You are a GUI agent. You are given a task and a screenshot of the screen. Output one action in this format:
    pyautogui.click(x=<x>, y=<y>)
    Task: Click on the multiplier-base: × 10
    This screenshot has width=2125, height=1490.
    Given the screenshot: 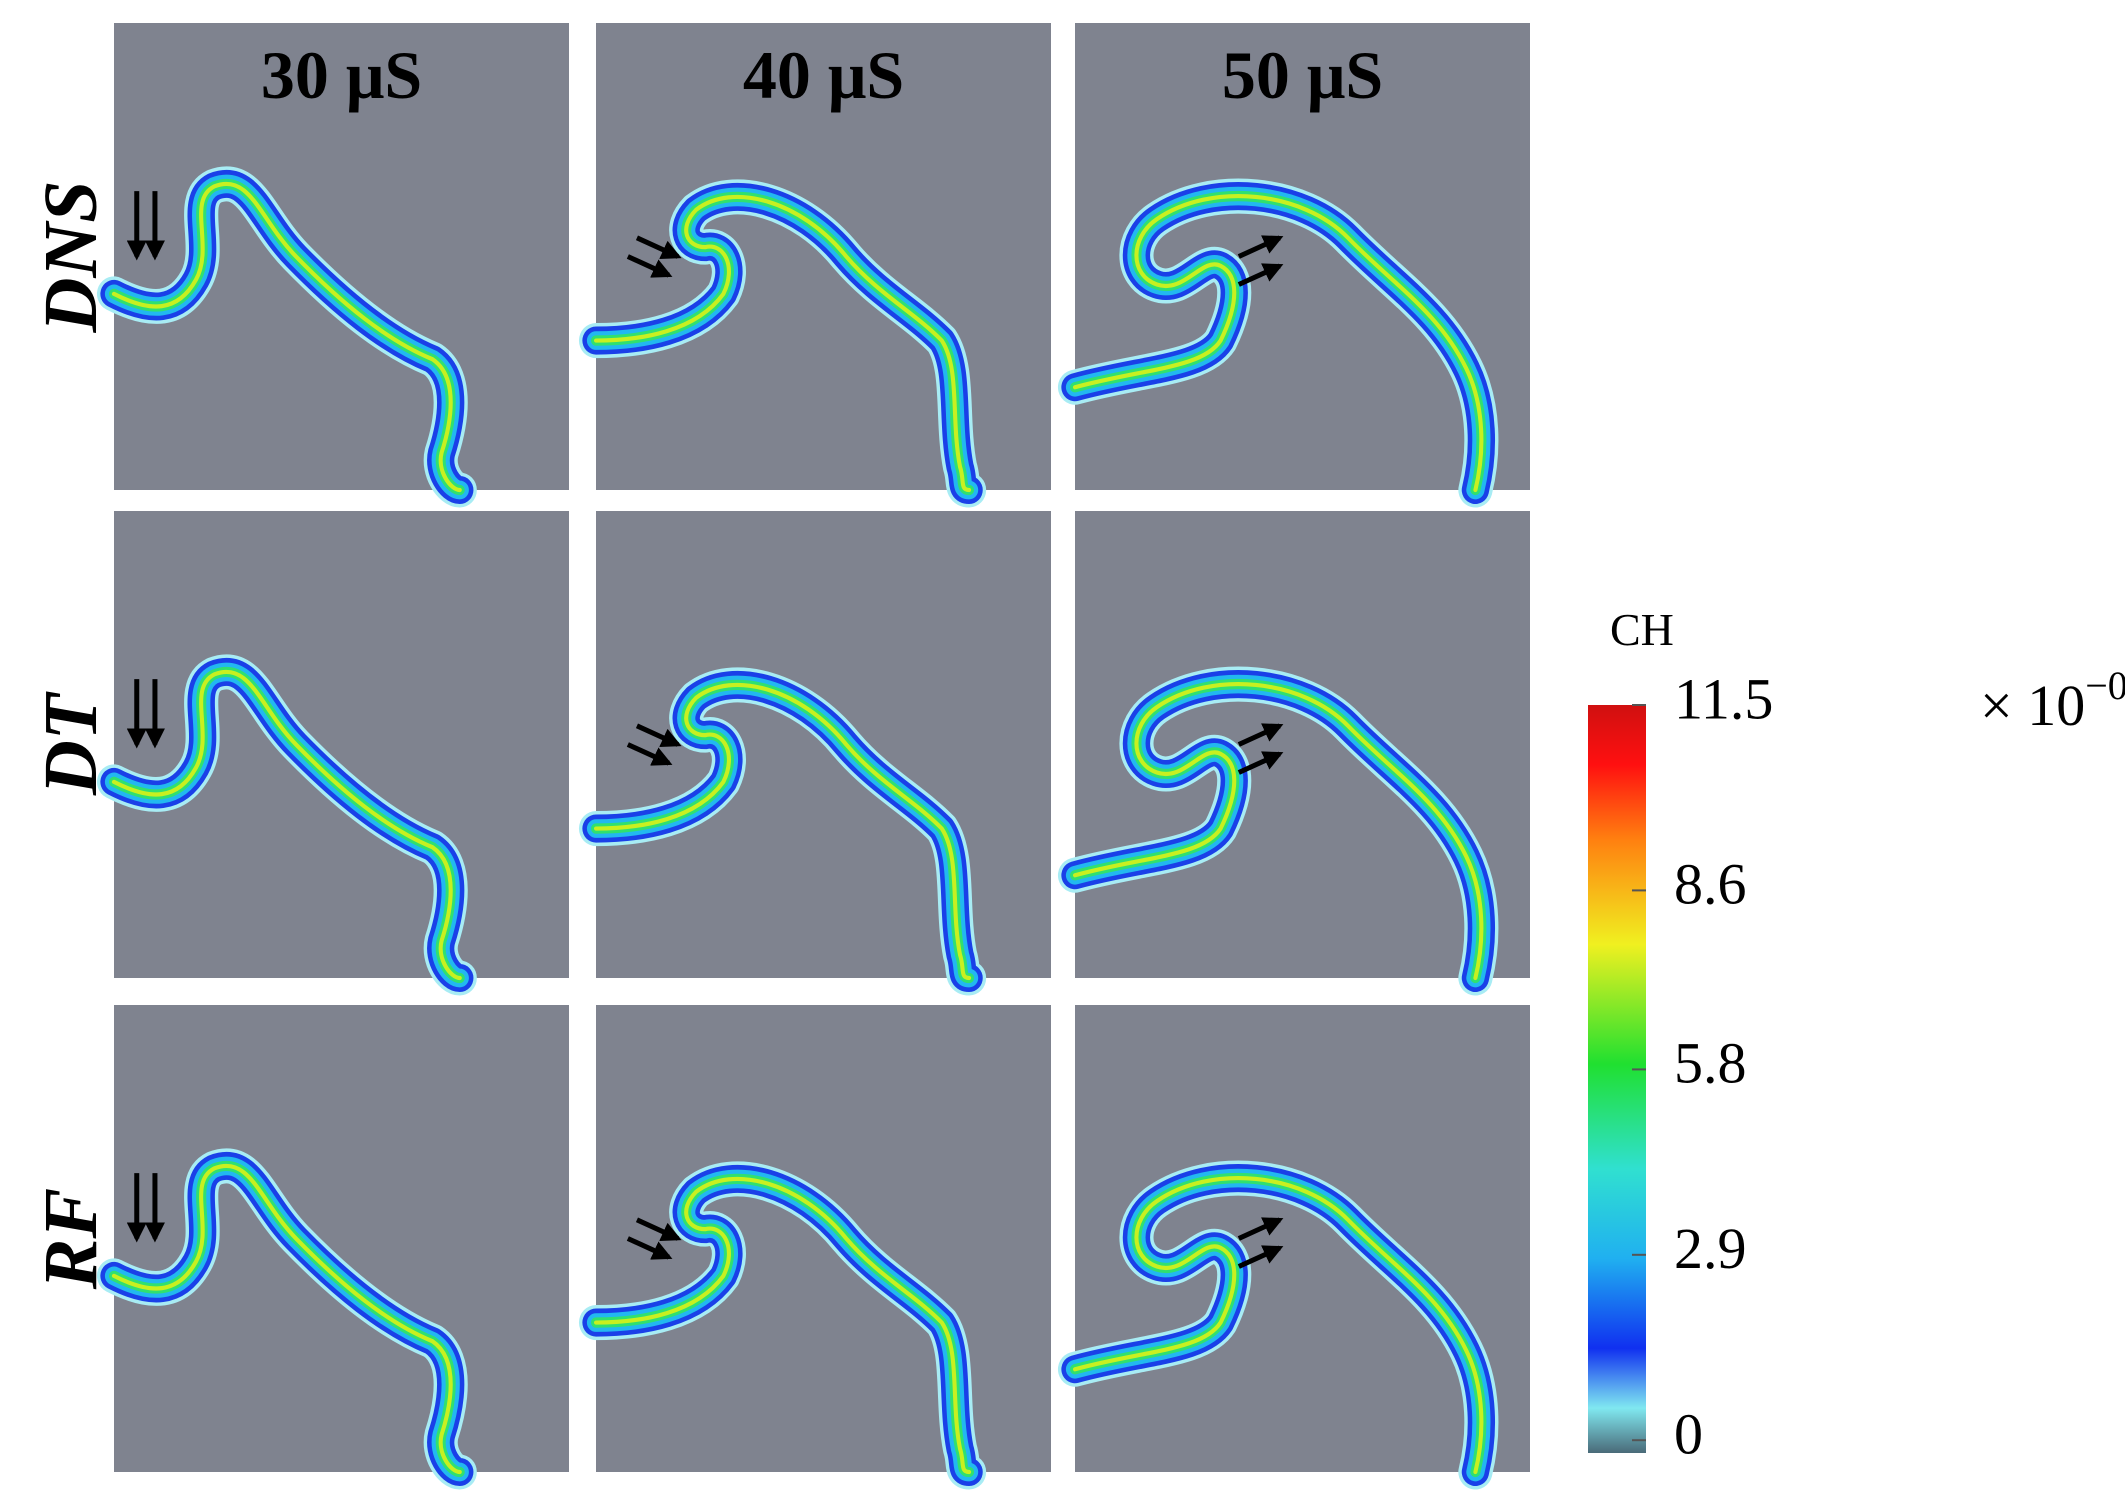 What is the action you would take?
    pyautogui.click(x=2032, y=705)
    